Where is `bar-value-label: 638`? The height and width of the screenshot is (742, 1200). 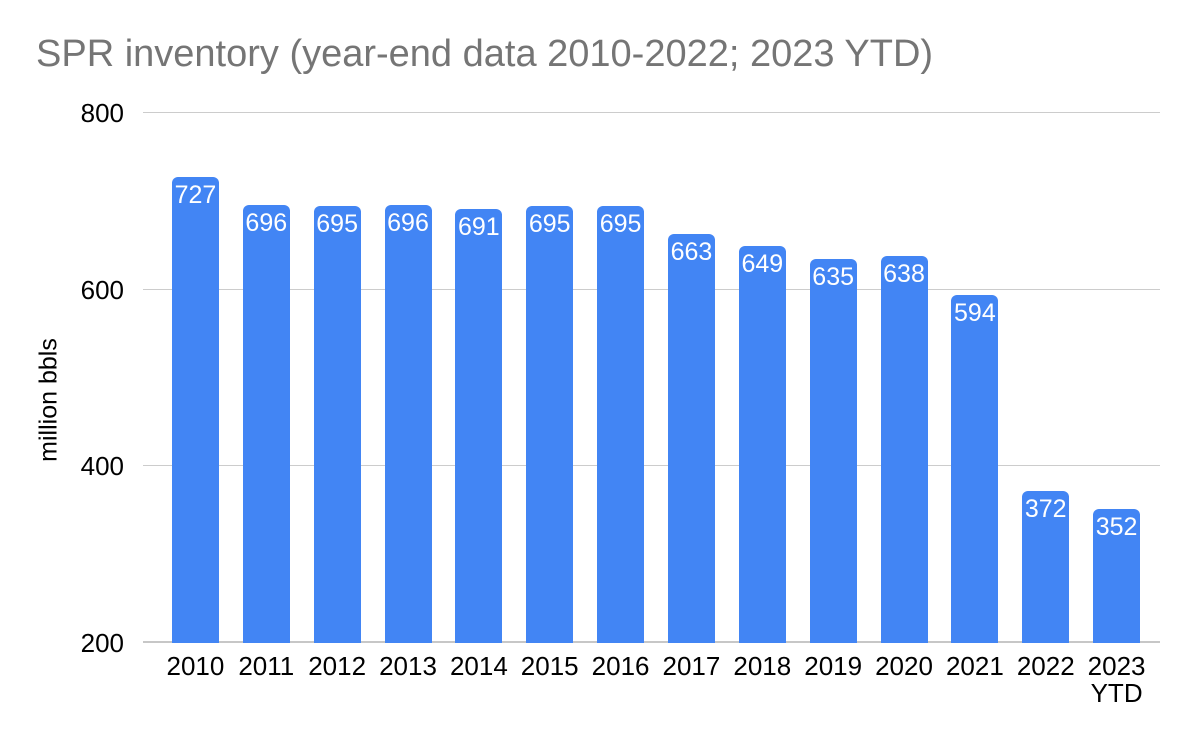
bar-value-label: 638 is located at coordinates (904, 274).